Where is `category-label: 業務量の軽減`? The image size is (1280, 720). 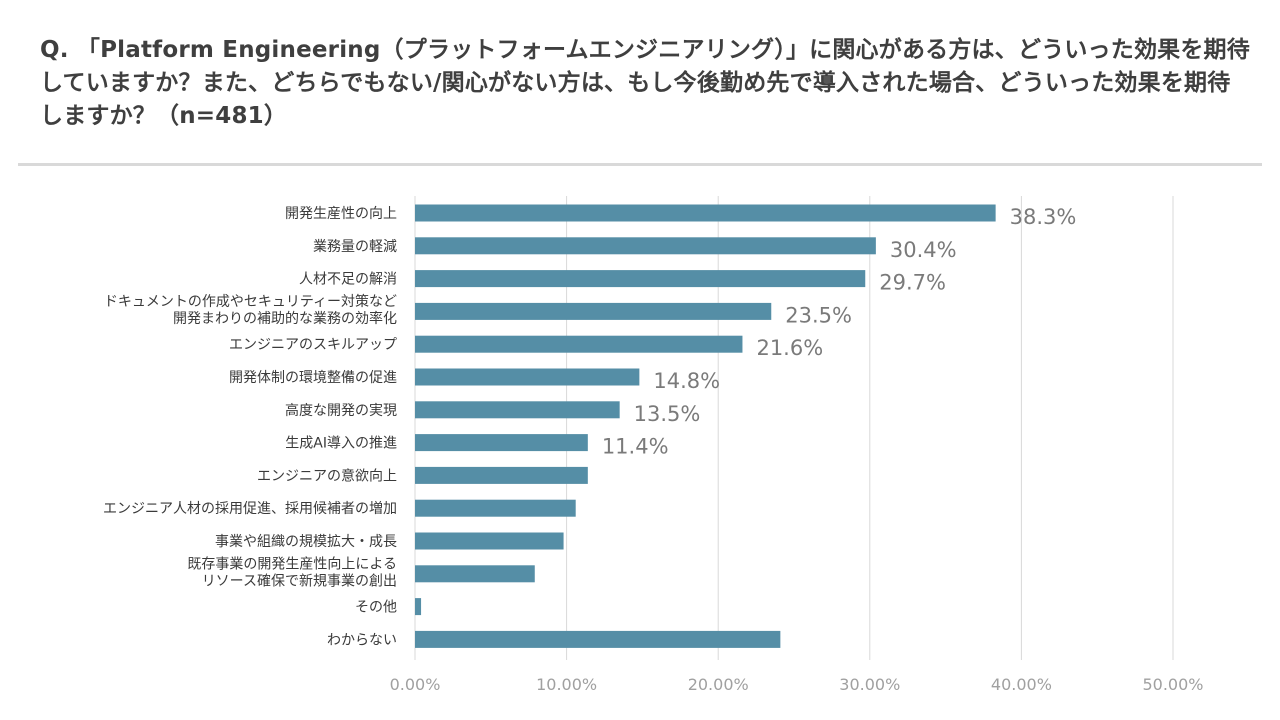
category-label: 業務量の軽減 is located at coordinates (355, 246).